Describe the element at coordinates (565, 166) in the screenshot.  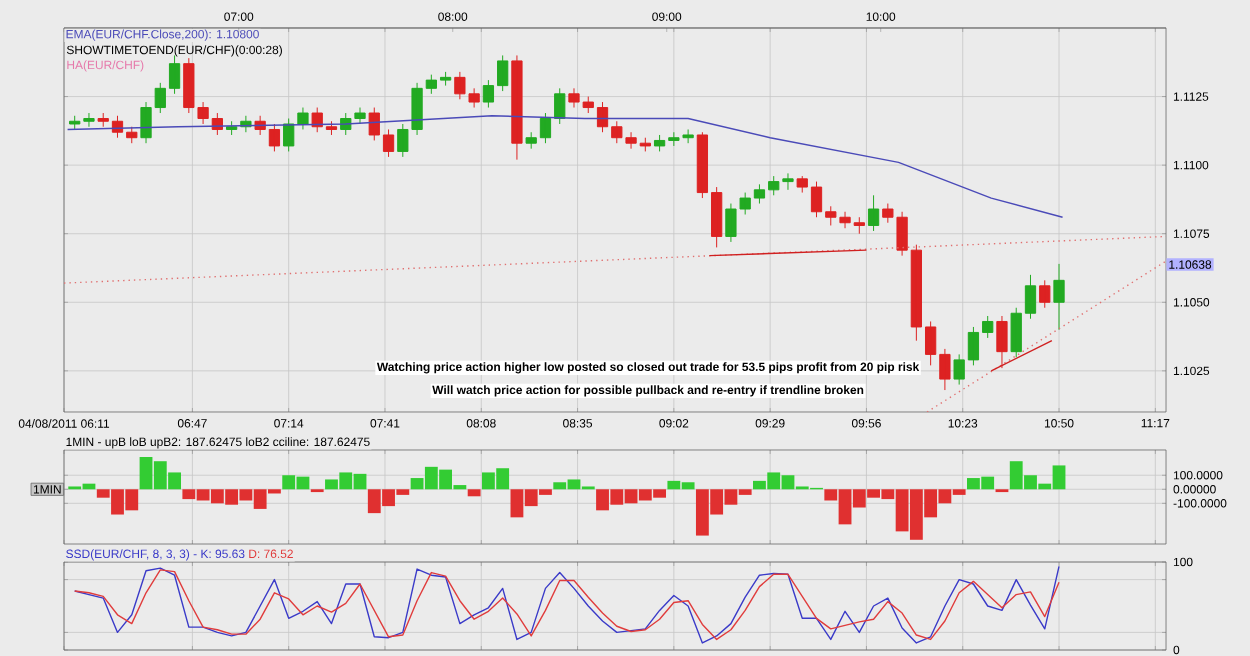
I see `line-series` at that location.